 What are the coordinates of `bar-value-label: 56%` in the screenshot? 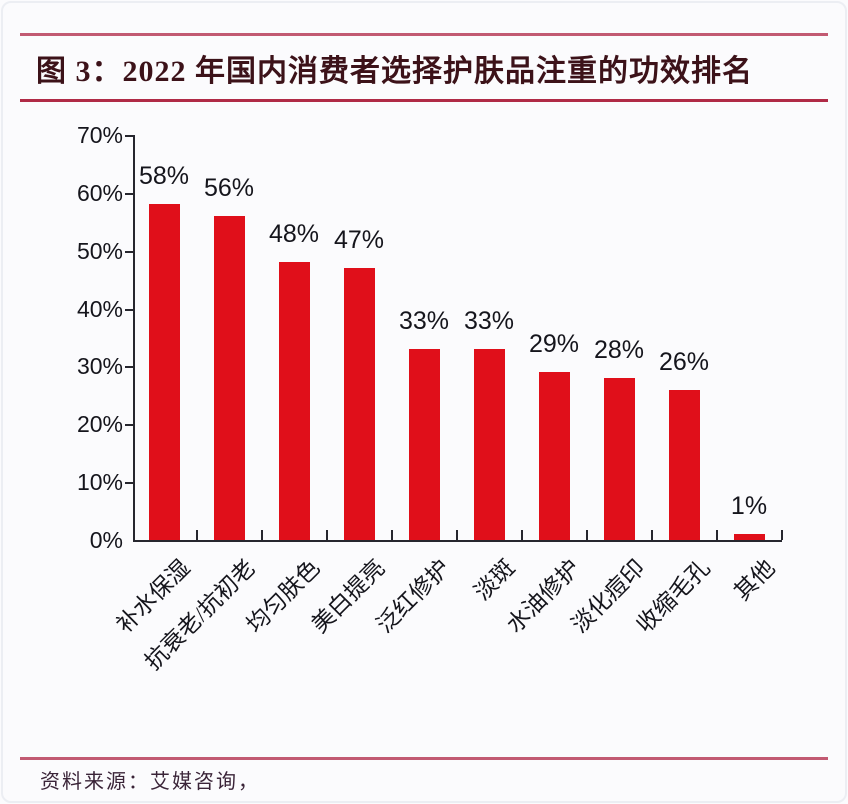 It's located at (229, 188).